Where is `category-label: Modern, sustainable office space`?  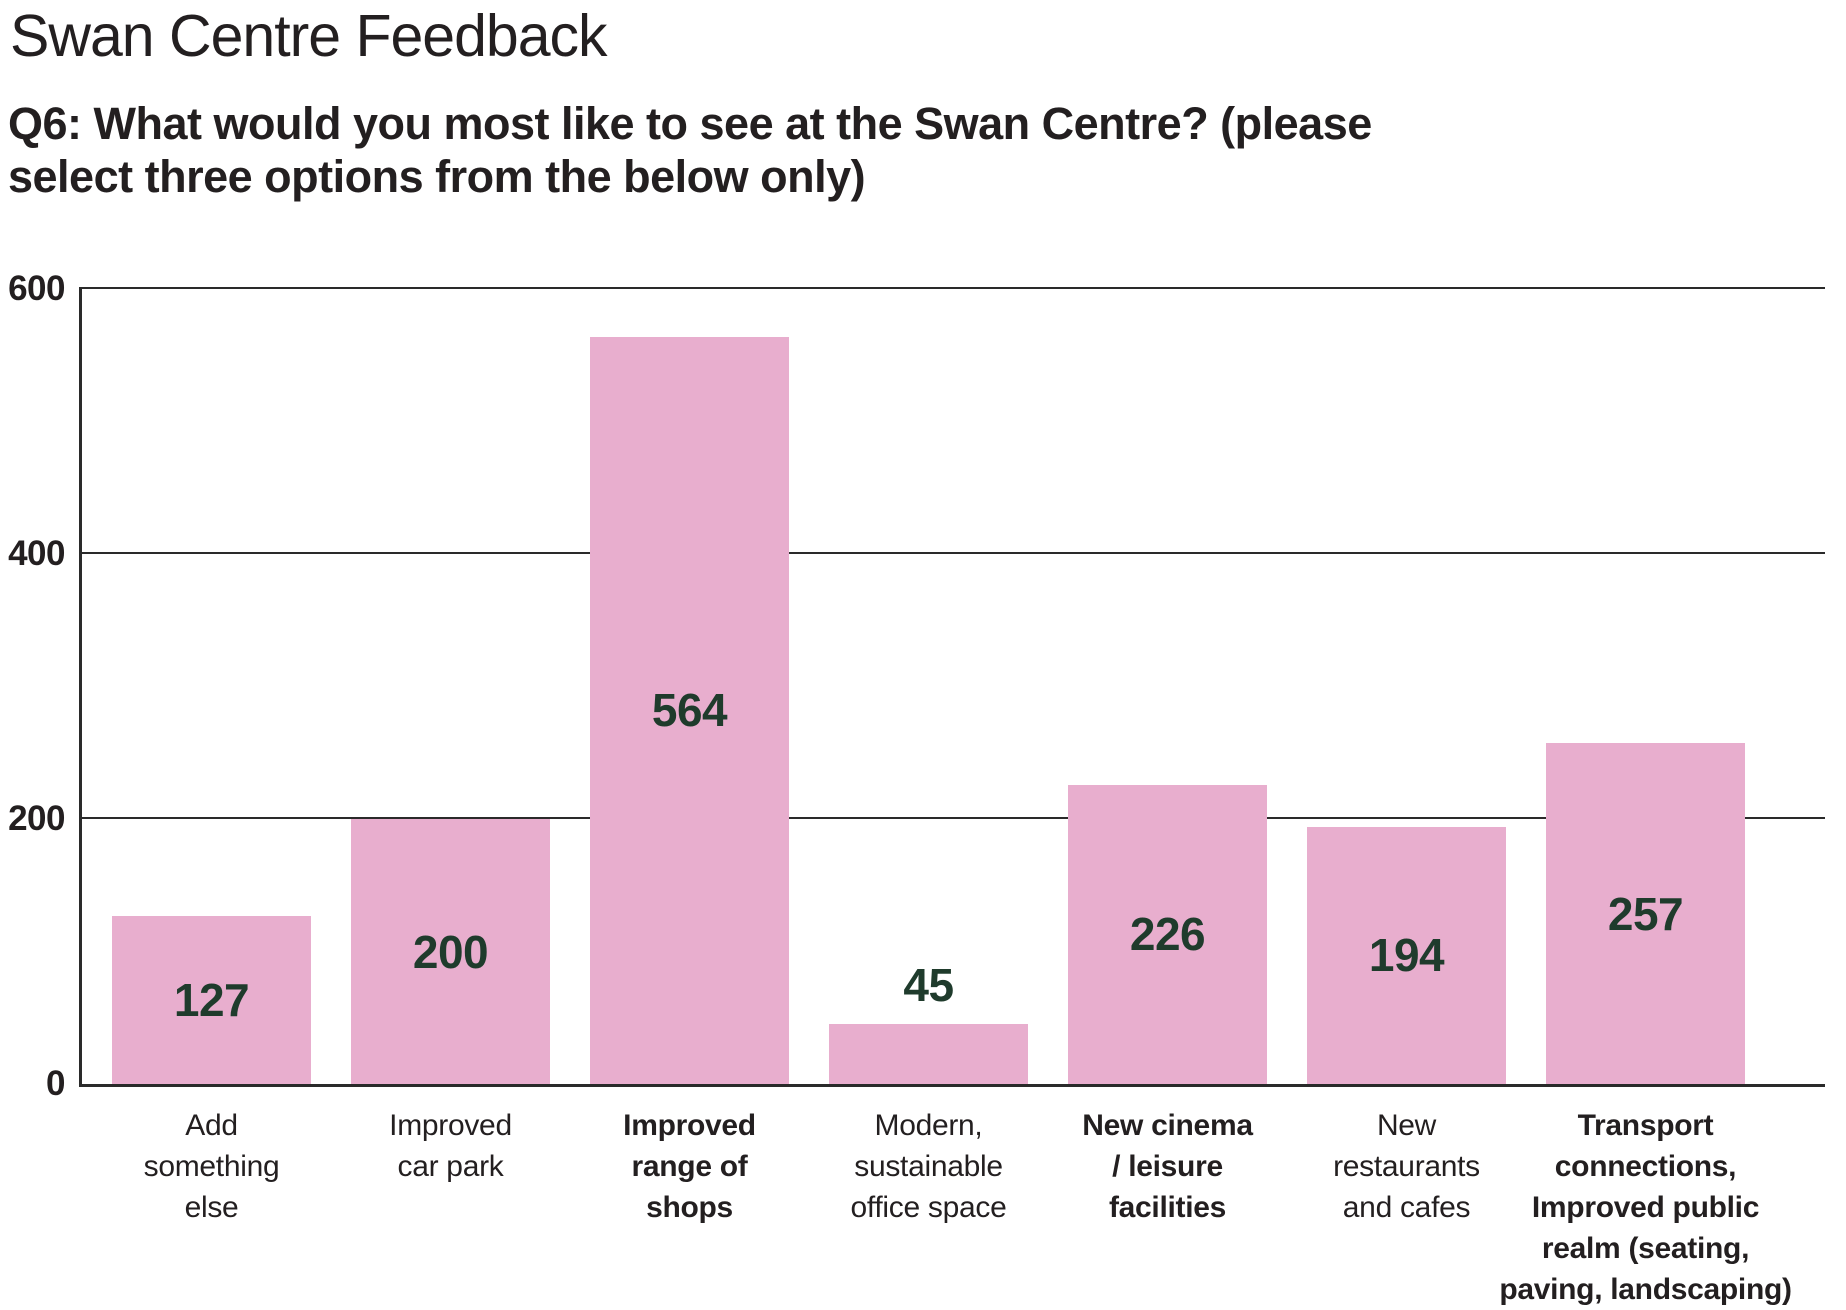
category-label: Modern, sustainable office space is located at coordinates (928, 1166).